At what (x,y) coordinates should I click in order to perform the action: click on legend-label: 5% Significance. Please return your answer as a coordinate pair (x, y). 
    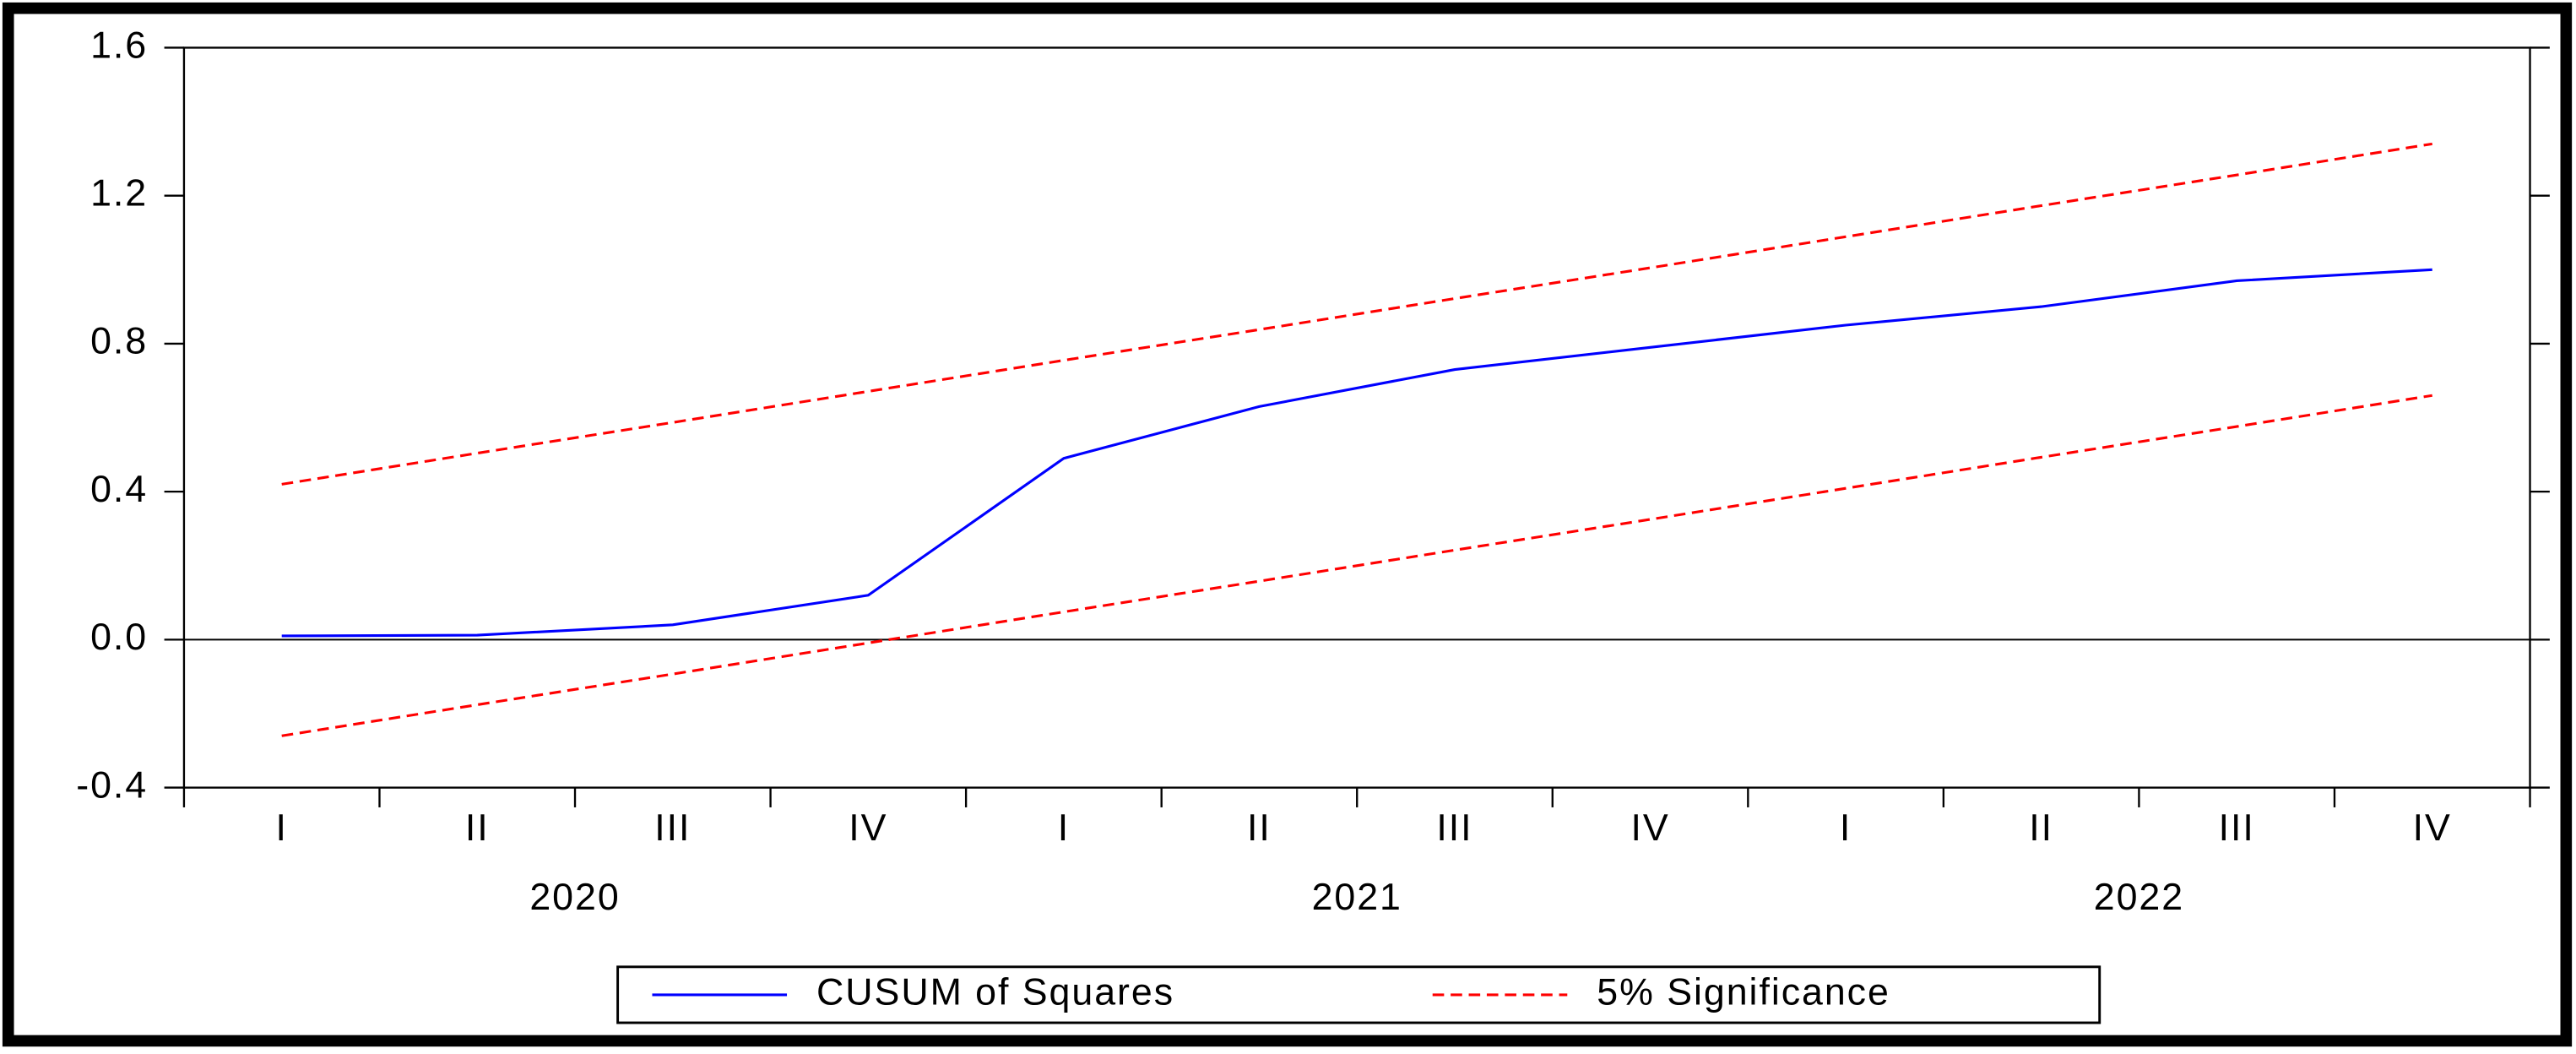
    Looking at the image, I should click on (1744, 992).